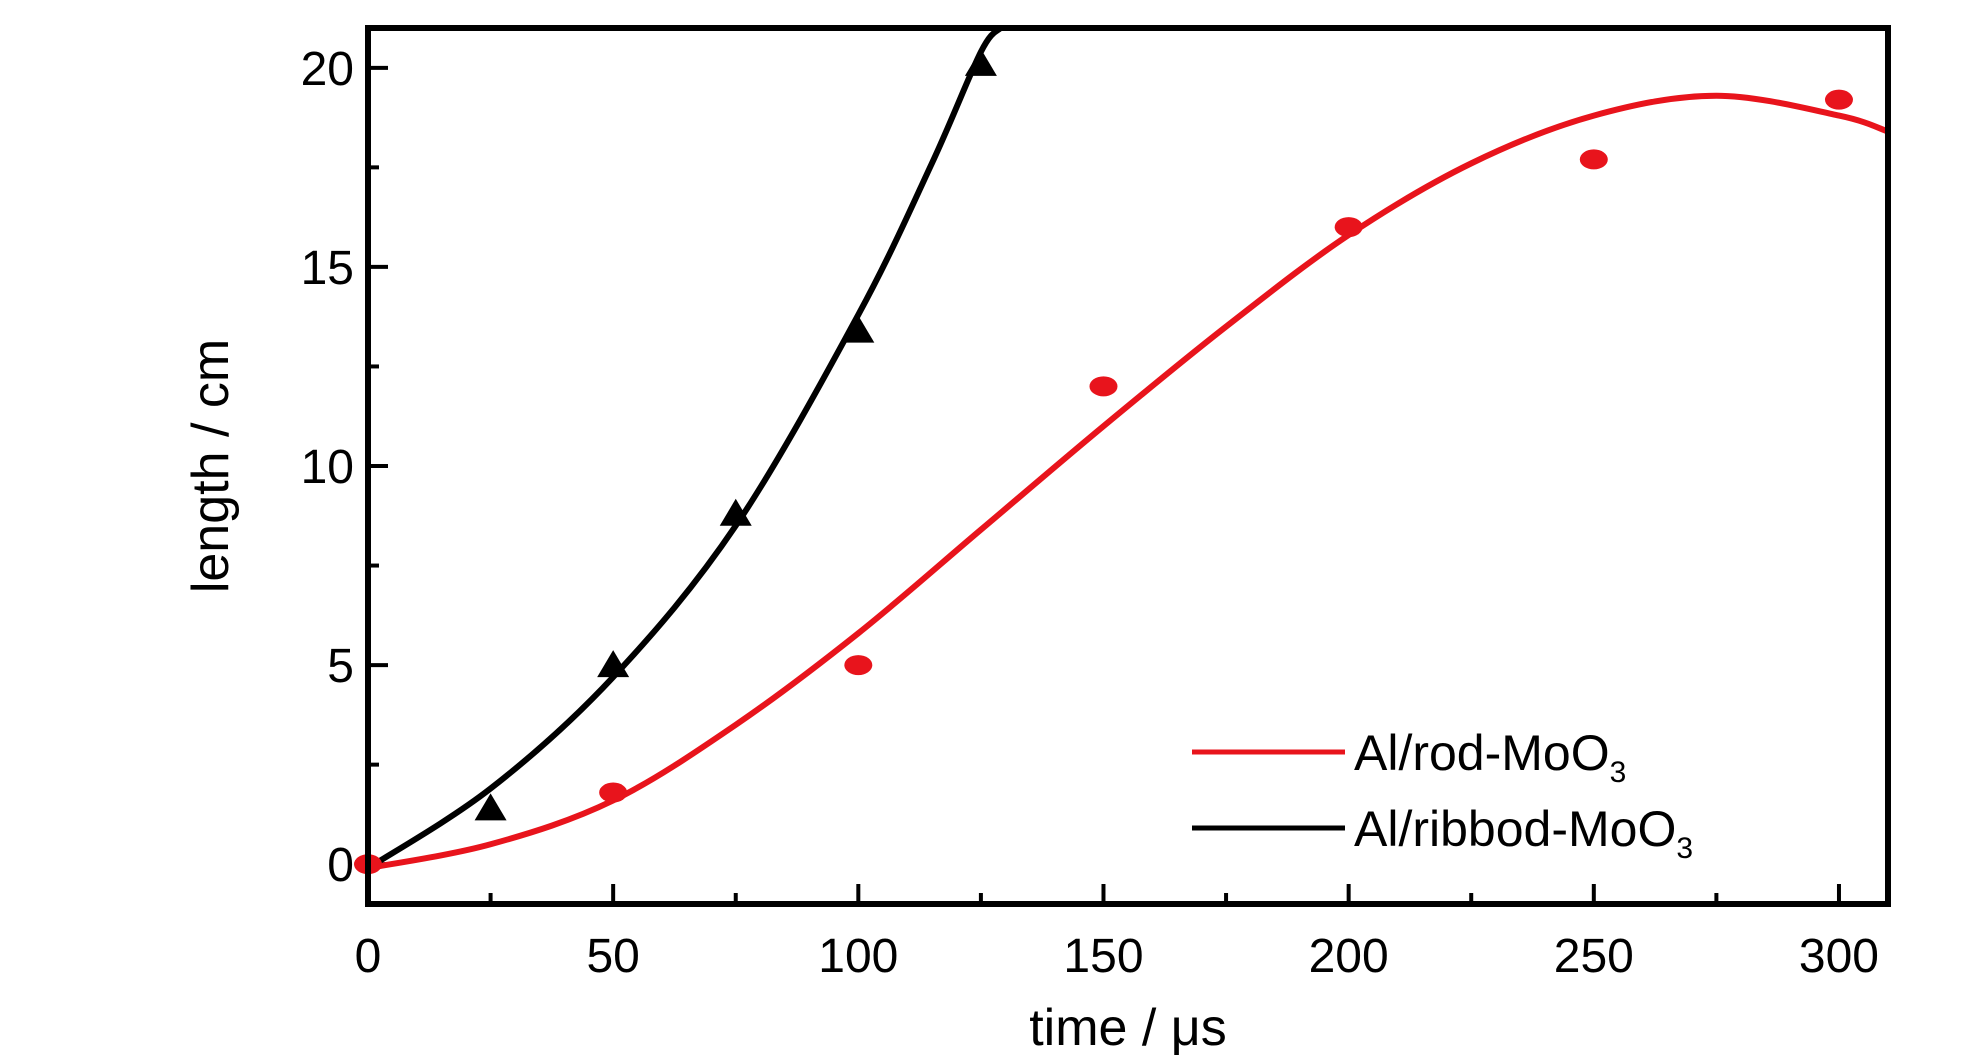 This screenshot has height=1063, width=1984. I want to click on x-axis-title: time / μs, so click(1128, 1028).